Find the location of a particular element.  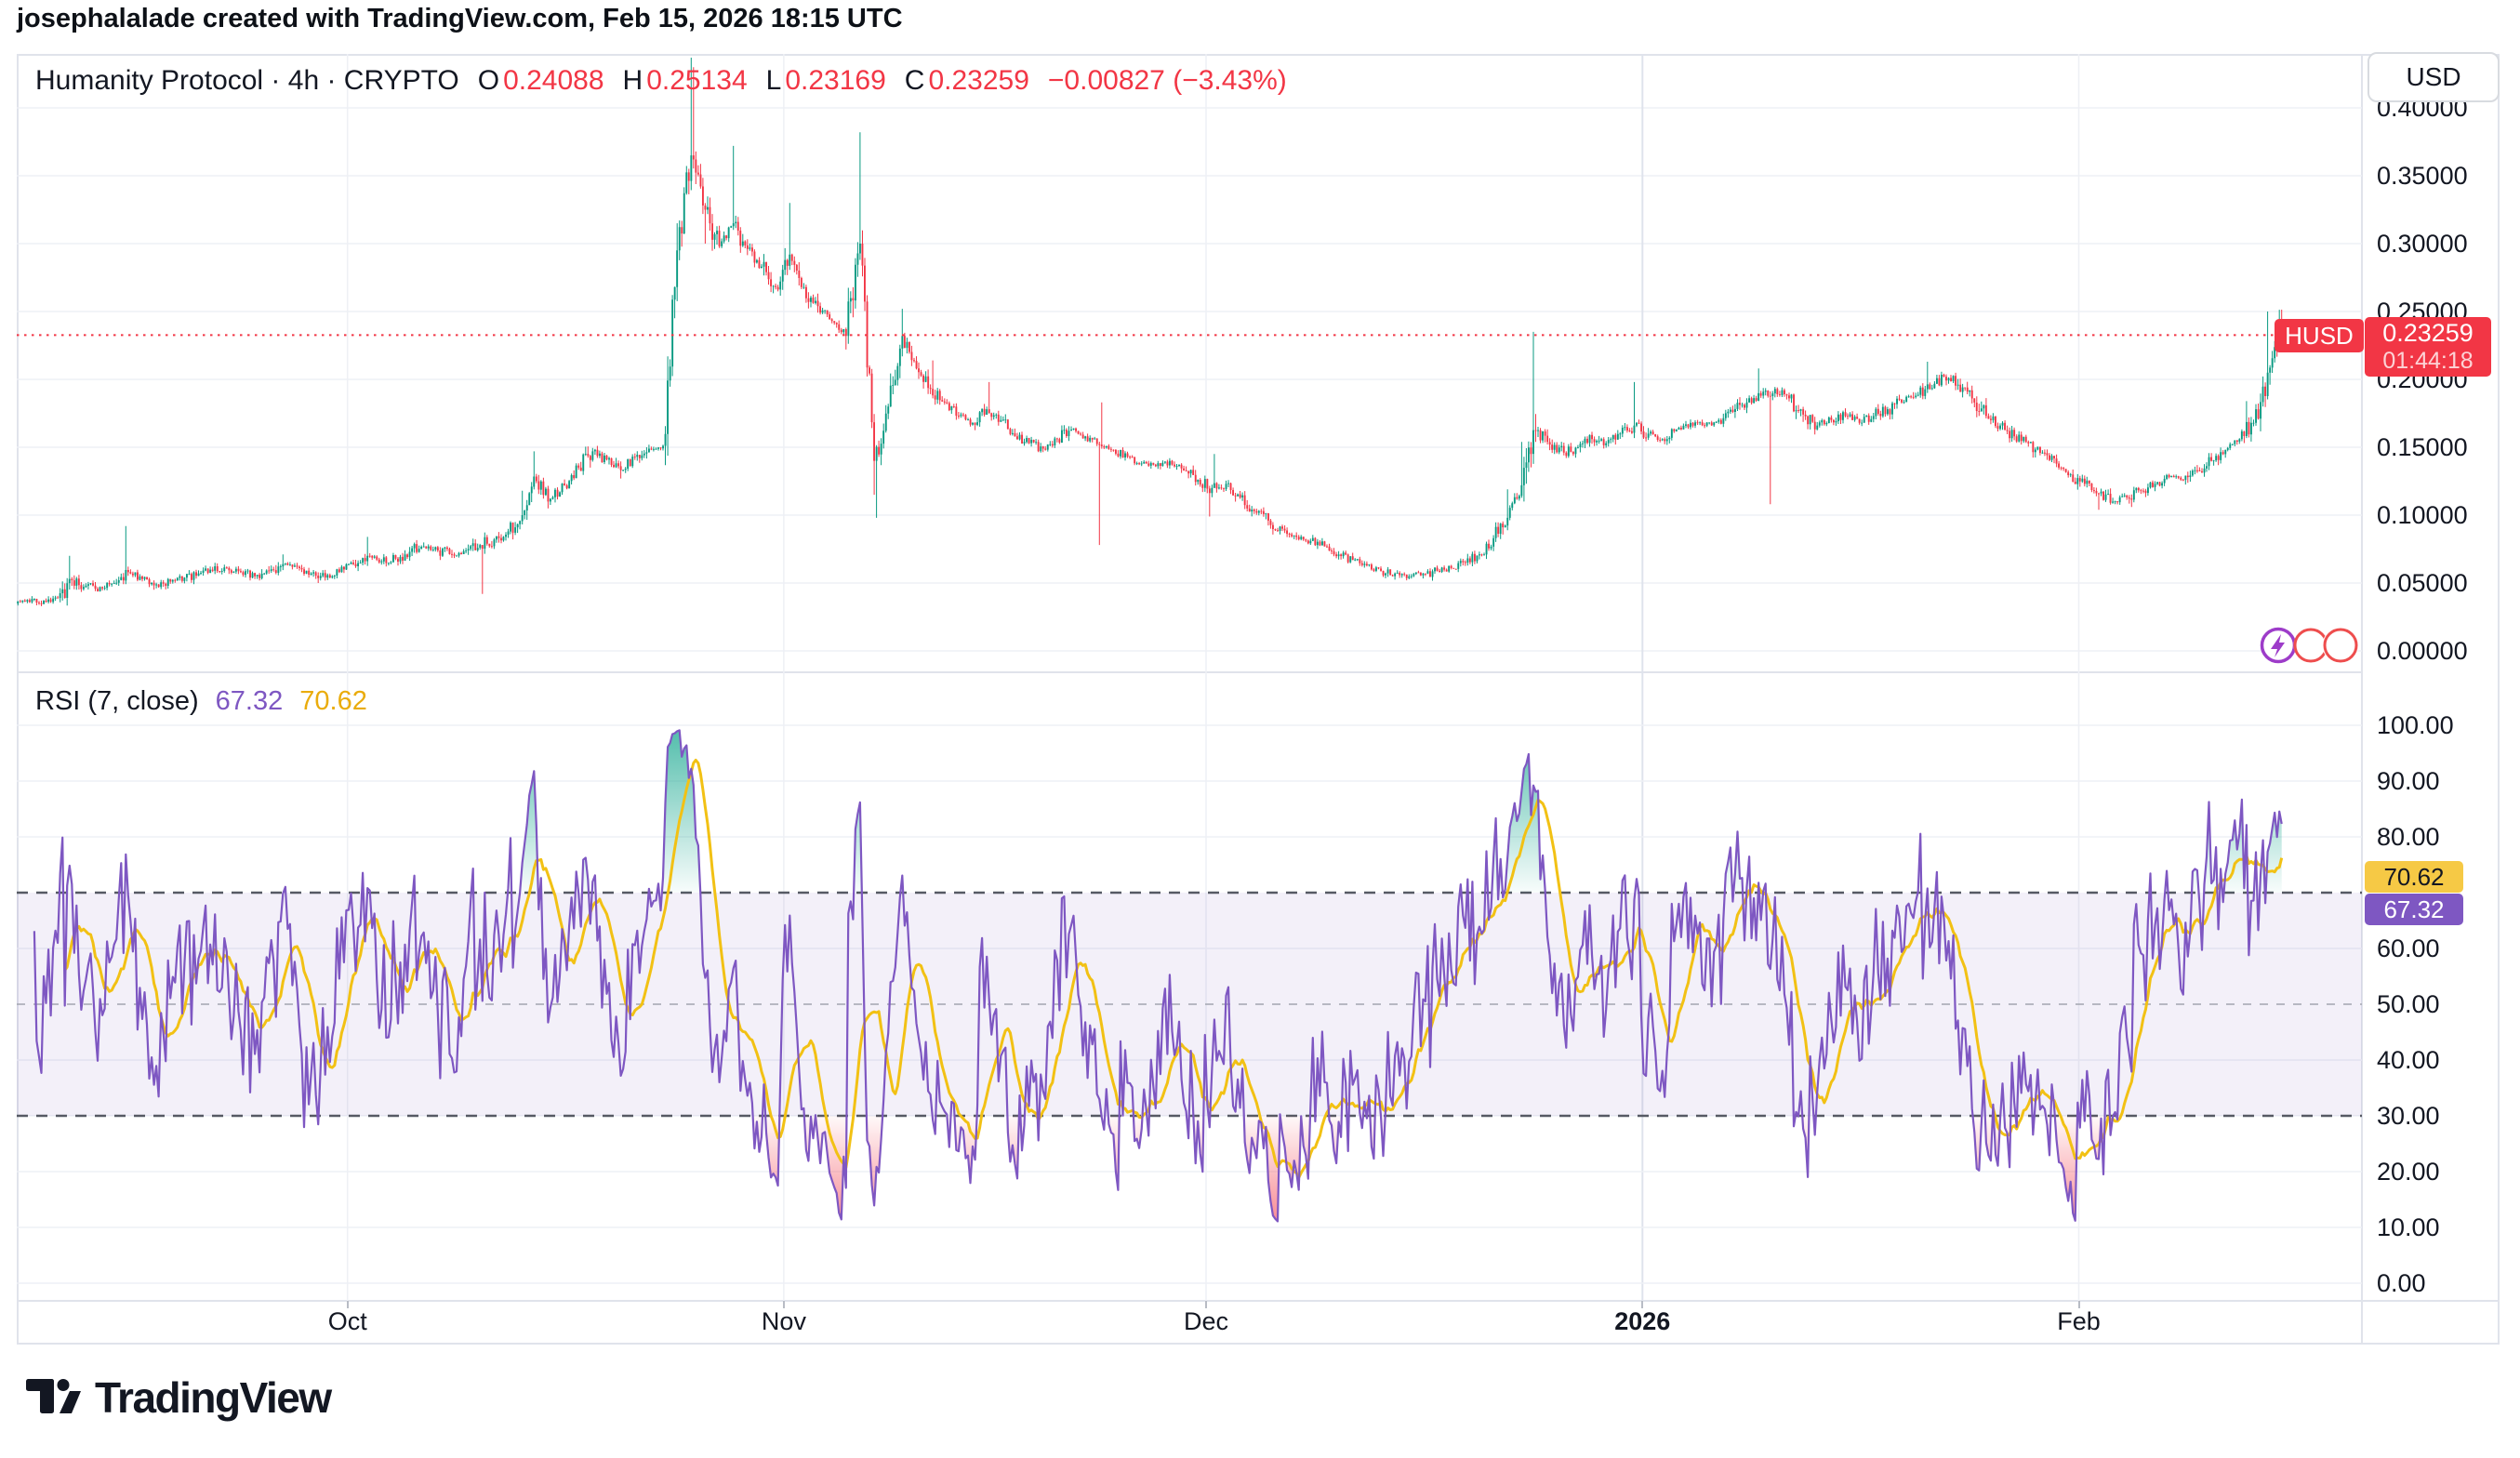

time-axis-label: Feb is located at coordinates (2079, 1321).